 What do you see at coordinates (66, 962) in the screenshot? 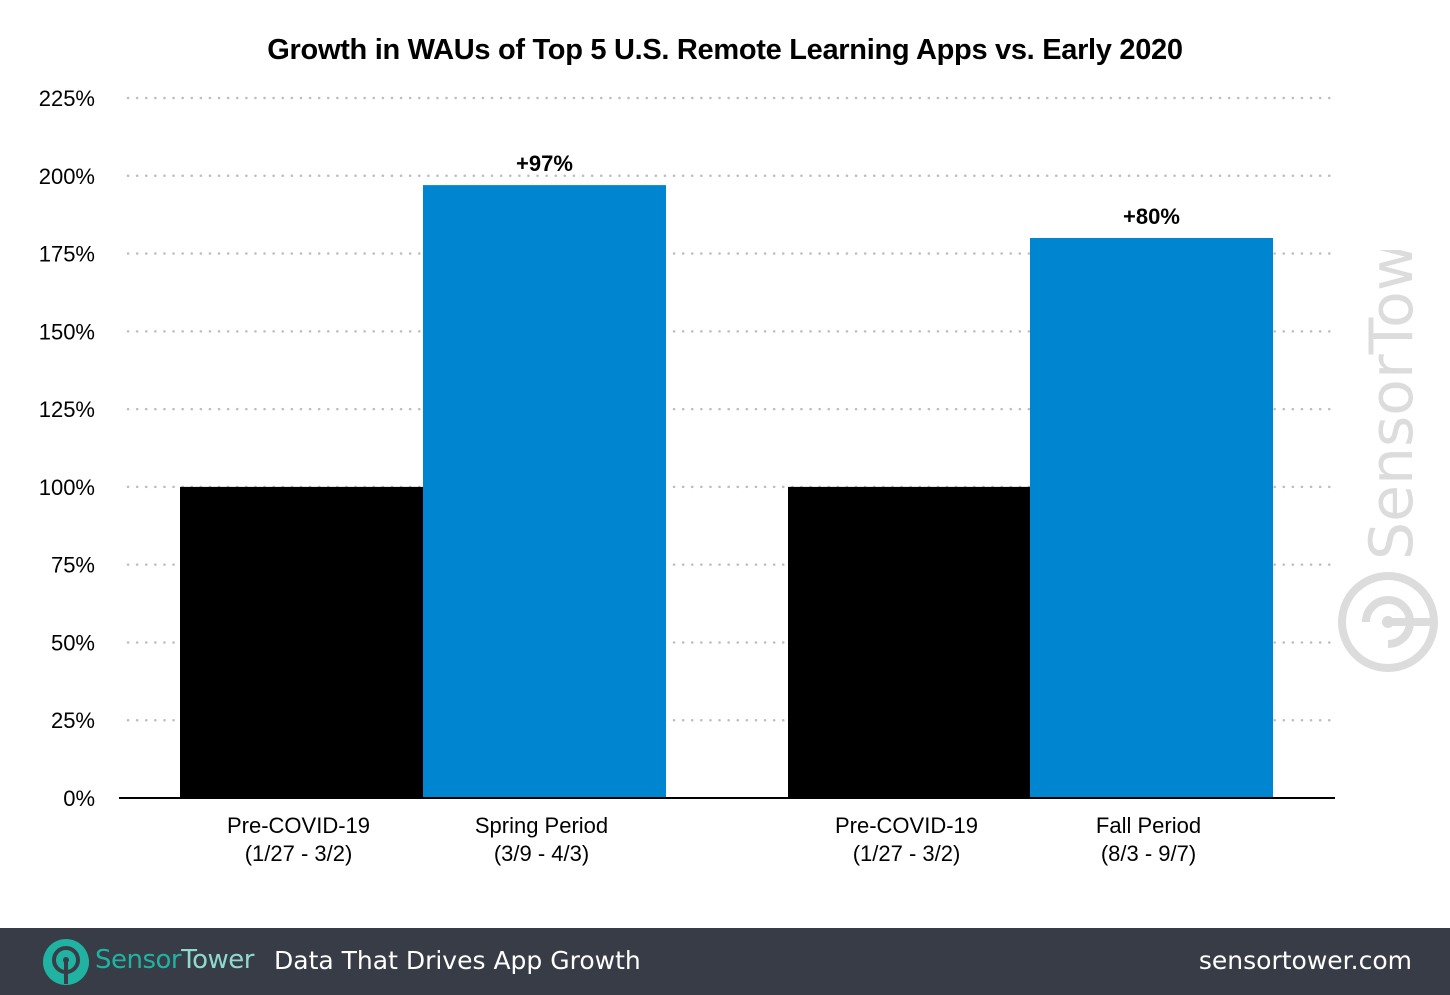
I see `sensortower-logo-icon` at bounding box center [66, 962].